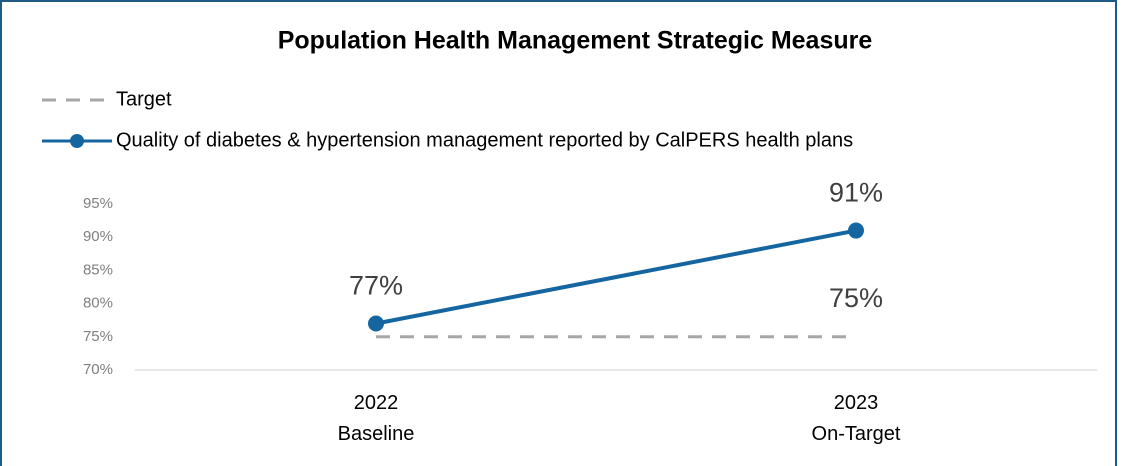  Describe the element at coordinates (98, 236) in the screenshot. I see `y-tick-label: 90%` at that location.